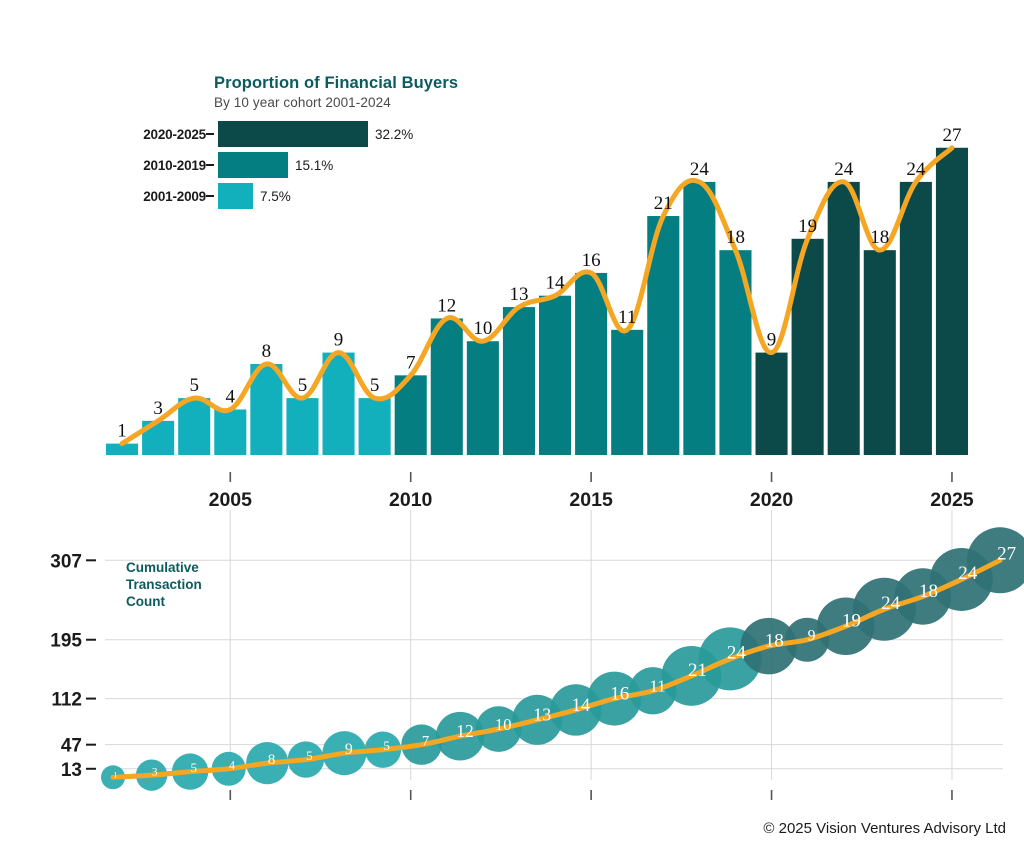 This screenshot has width=1024, height=849. What do you see at coordinates (699, 318) in the screenshot?
I see `bar-2018` at bounding box center [699, 318].